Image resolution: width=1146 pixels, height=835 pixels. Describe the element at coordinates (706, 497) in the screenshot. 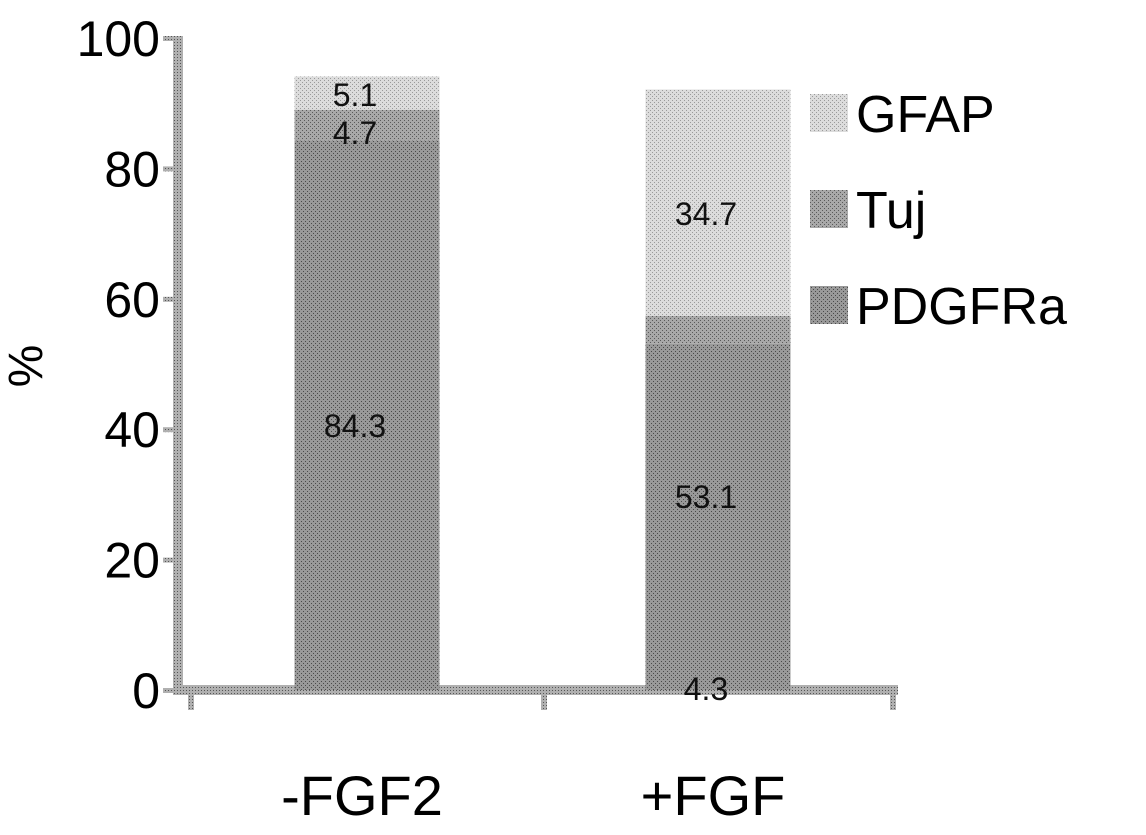

I see `data-label-pdgfra-1: 53.1` at that location.